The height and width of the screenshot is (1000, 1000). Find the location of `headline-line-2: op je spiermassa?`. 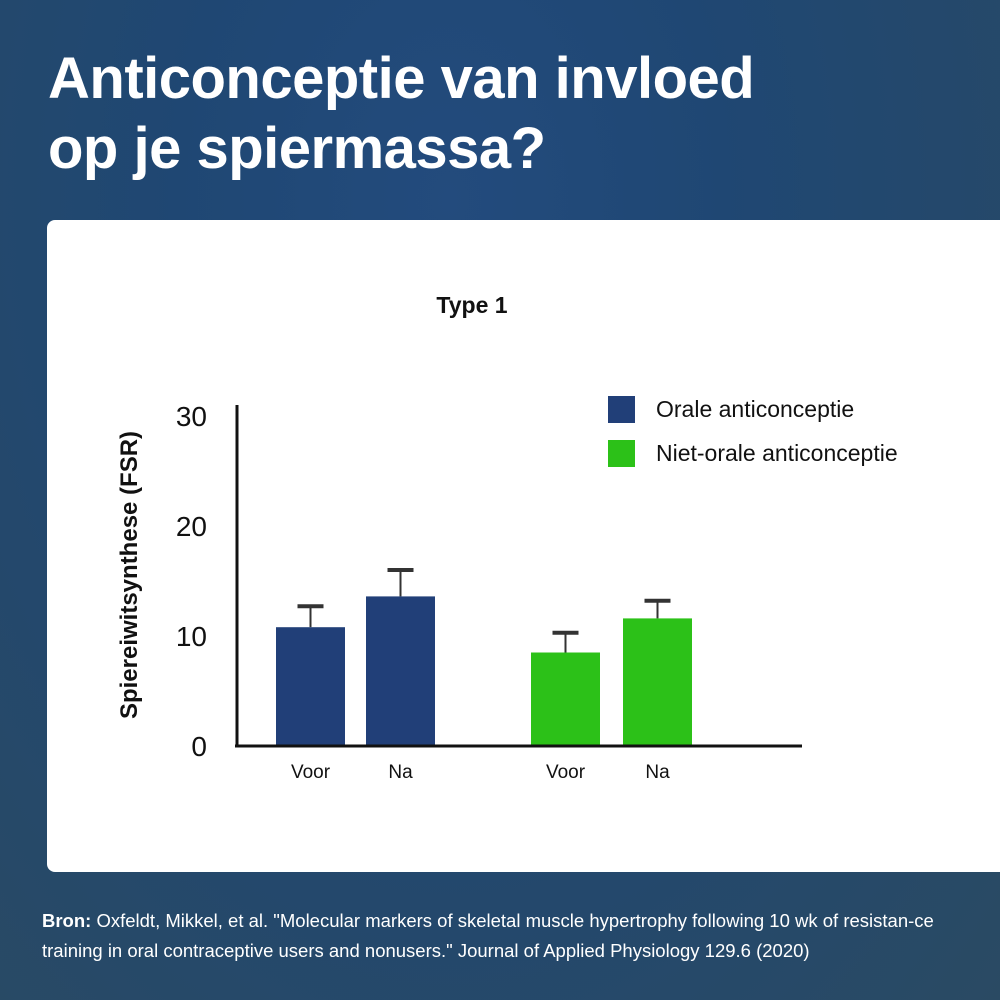

headline-line-2: op je spiermassa? is located at coordinates (297, 148).